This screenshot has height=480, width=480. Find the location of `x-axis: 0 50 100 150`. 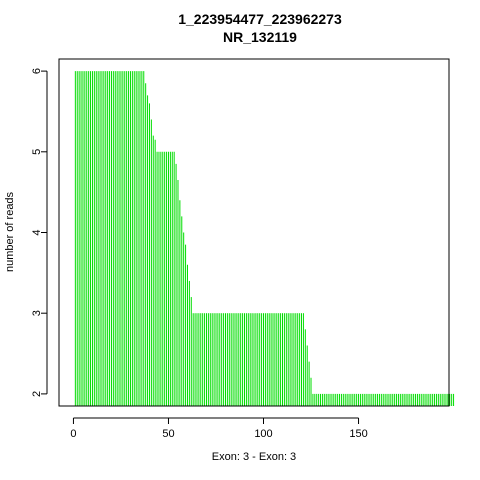

x-axis: 0 50 100 150 is located at coordinates (219, 428).